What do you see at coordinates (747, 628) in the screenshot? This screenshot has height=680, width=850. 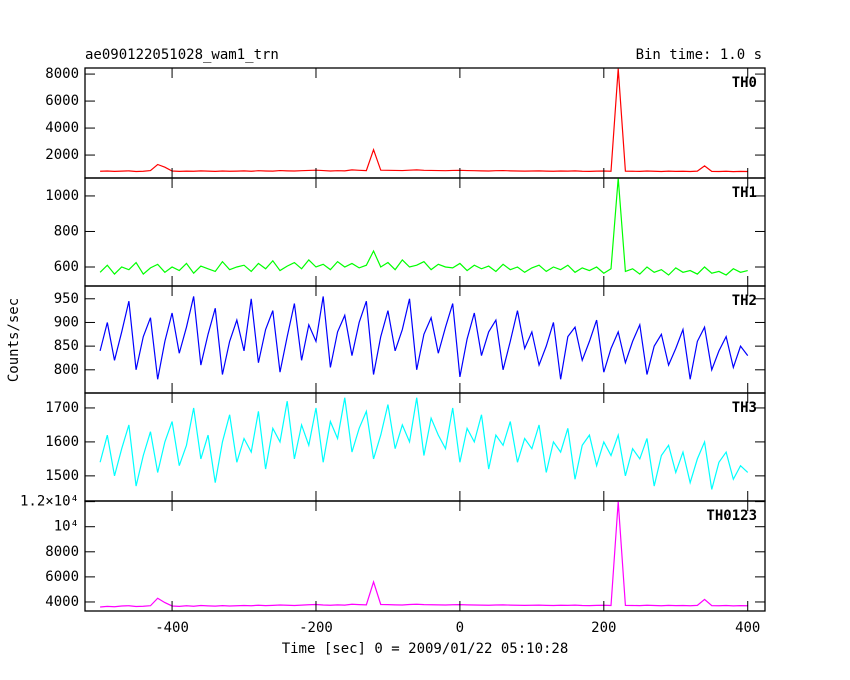 I see `x-tick-label: 400` at bounding box center [747, 628].